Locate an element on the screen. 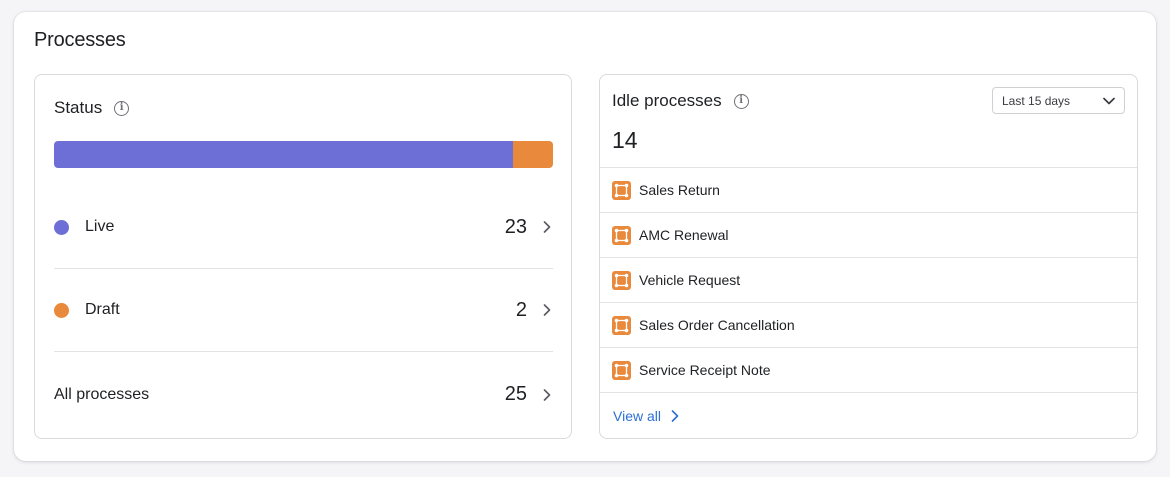  status-header: Status i is located at coordinates (92, 108).